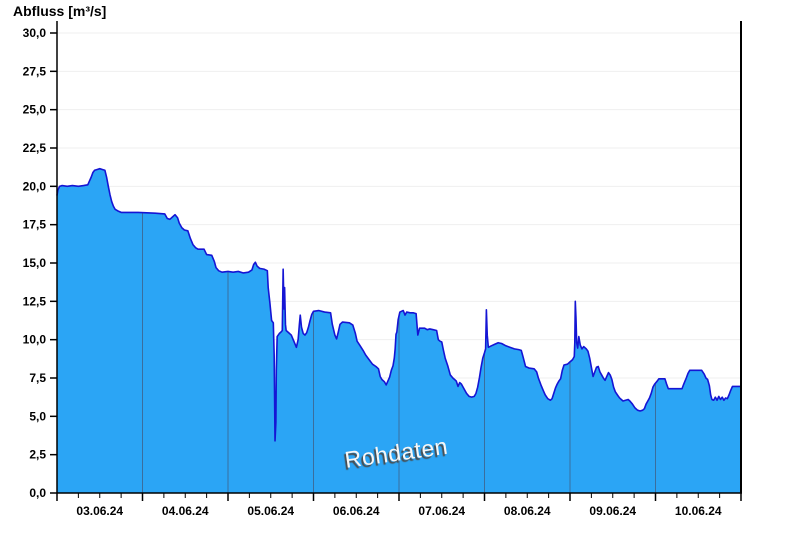  What do you see at coordinates (35, 71) in the screenshot?
I see `y-tick-label: 27,5` at bounding box center [35, 71].